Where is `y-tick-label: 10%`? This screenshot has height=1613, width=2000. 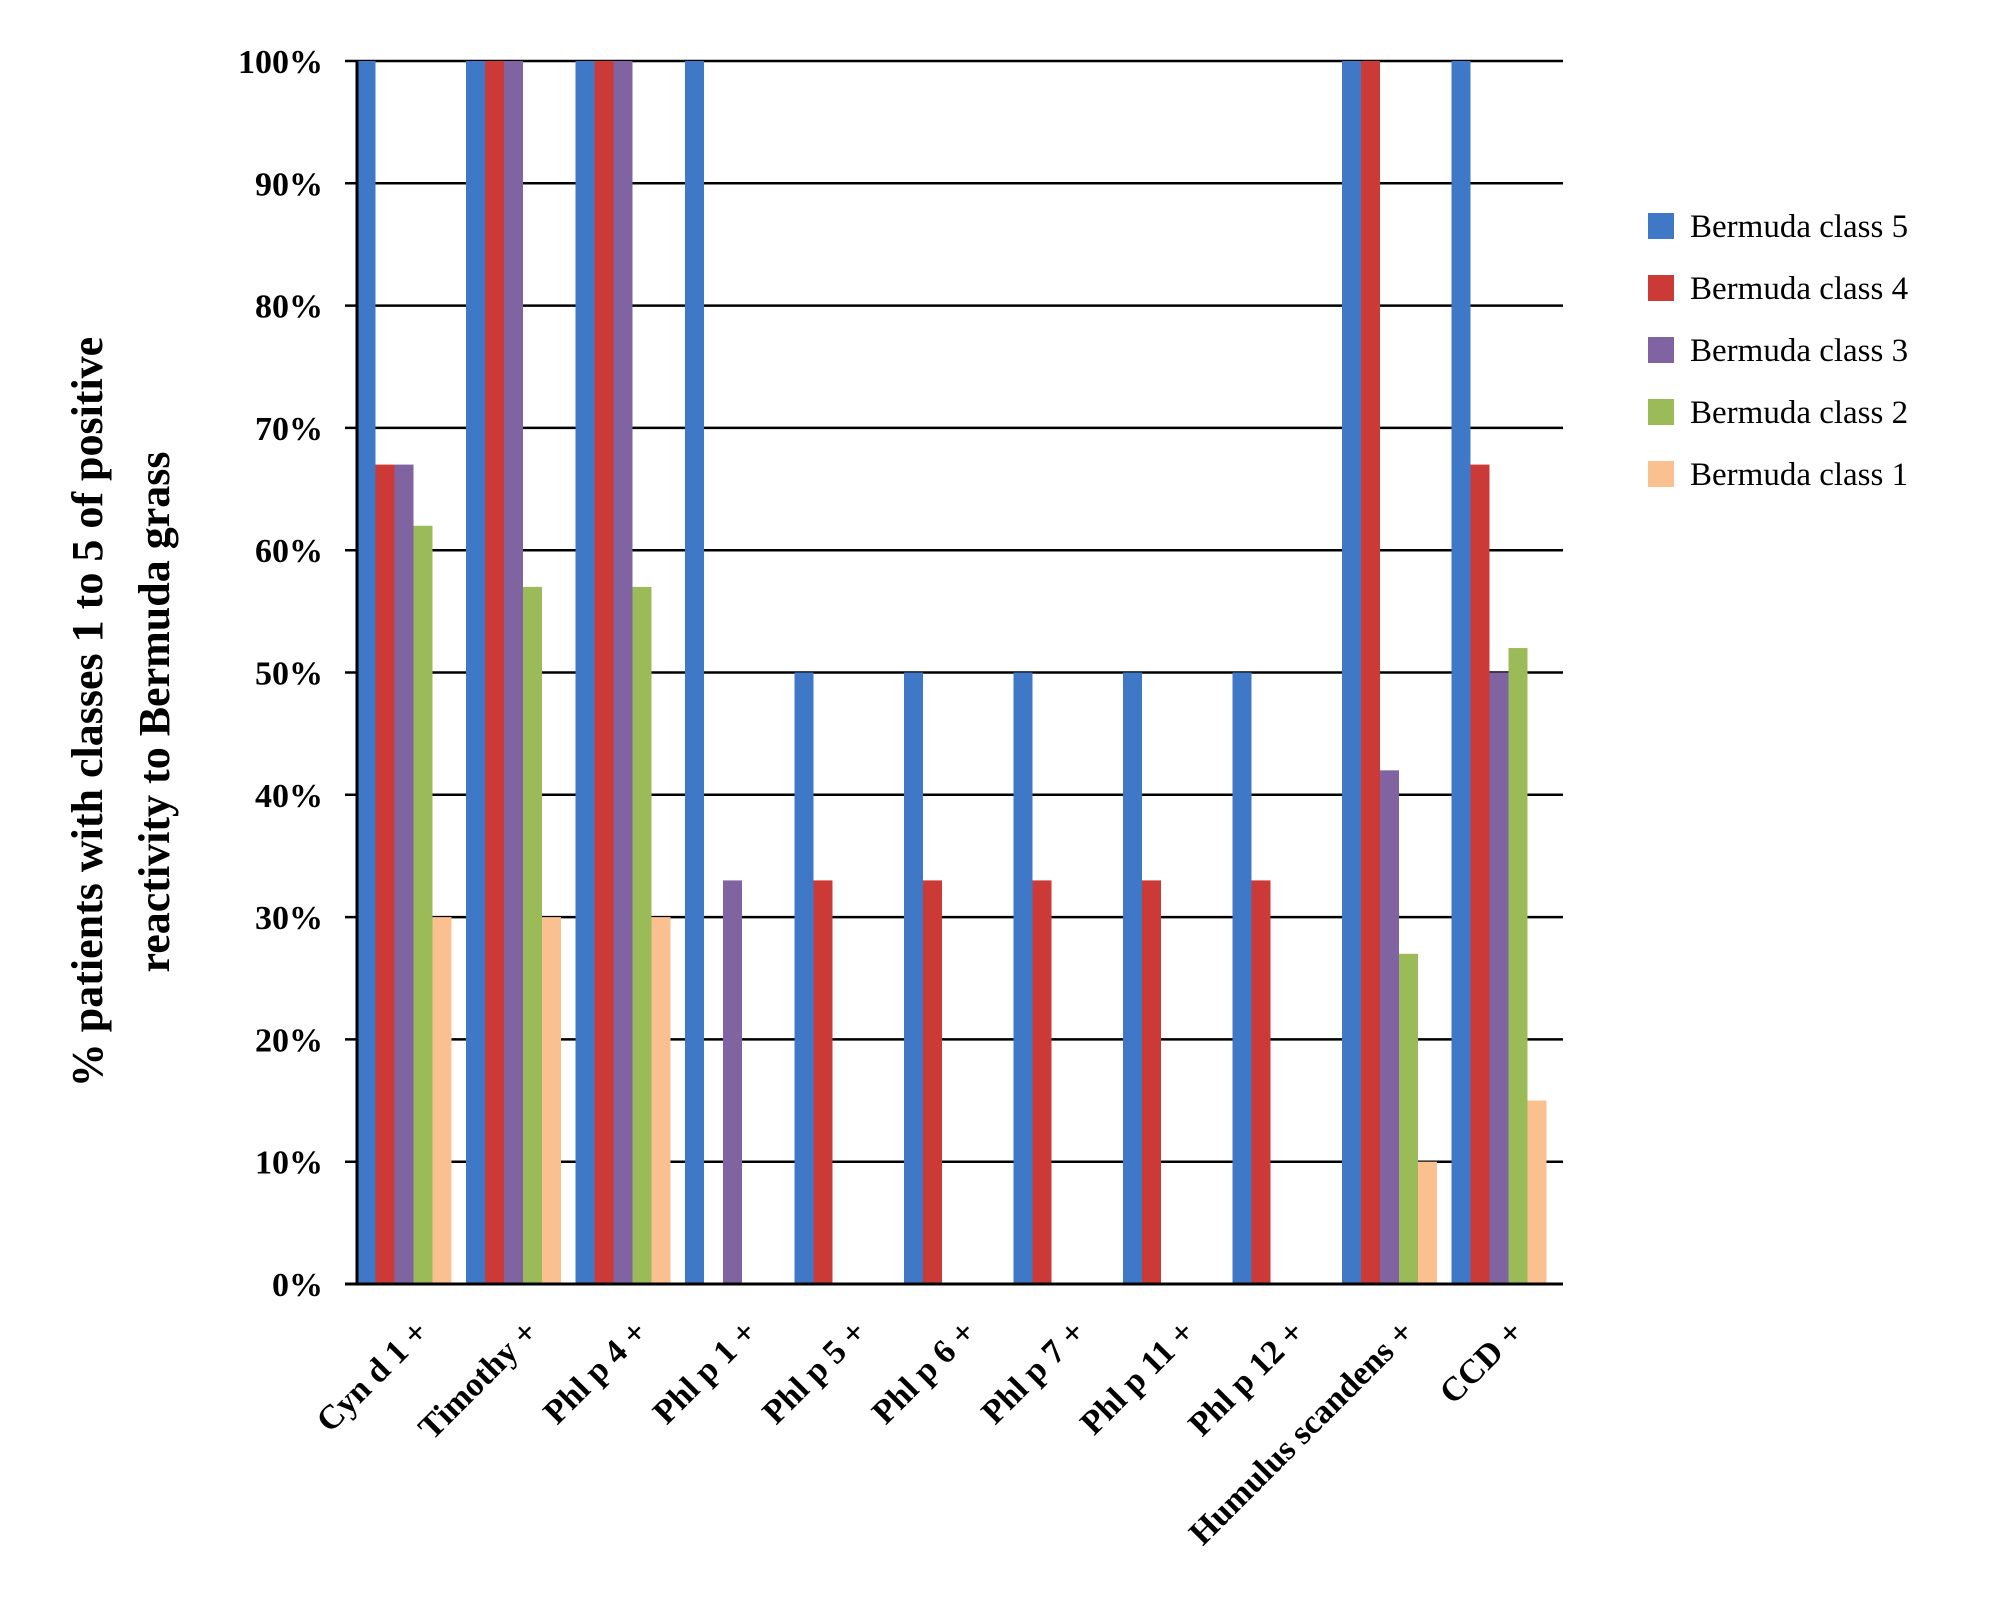
y-tick-label: 10% is located at coordinates (289, 1163).